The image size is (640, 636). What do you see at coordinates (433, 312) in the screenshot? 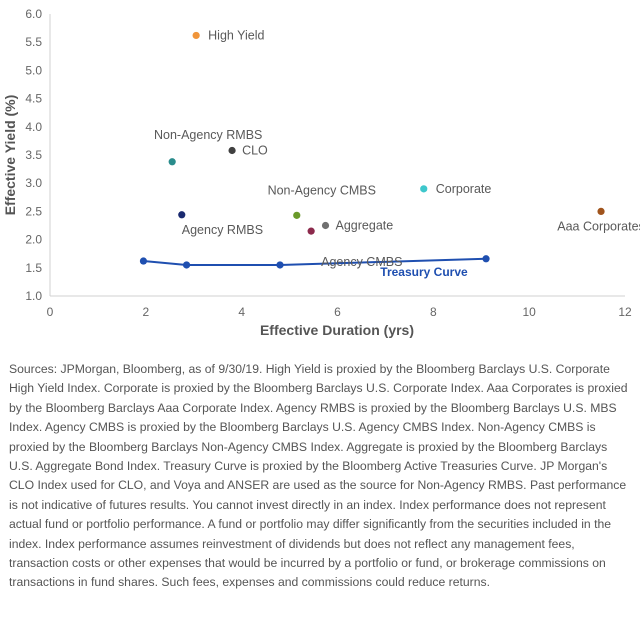
I see `x-tick-label: 8` at bounding box center [433, 312].